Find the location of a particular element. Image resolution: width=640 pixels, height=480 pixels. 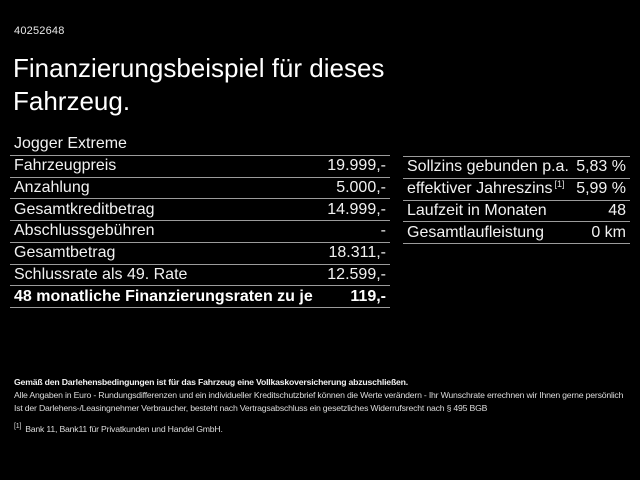

table-row: Sollzins gebunden p.a. 5,83 % is located at coordinates (516, 168).